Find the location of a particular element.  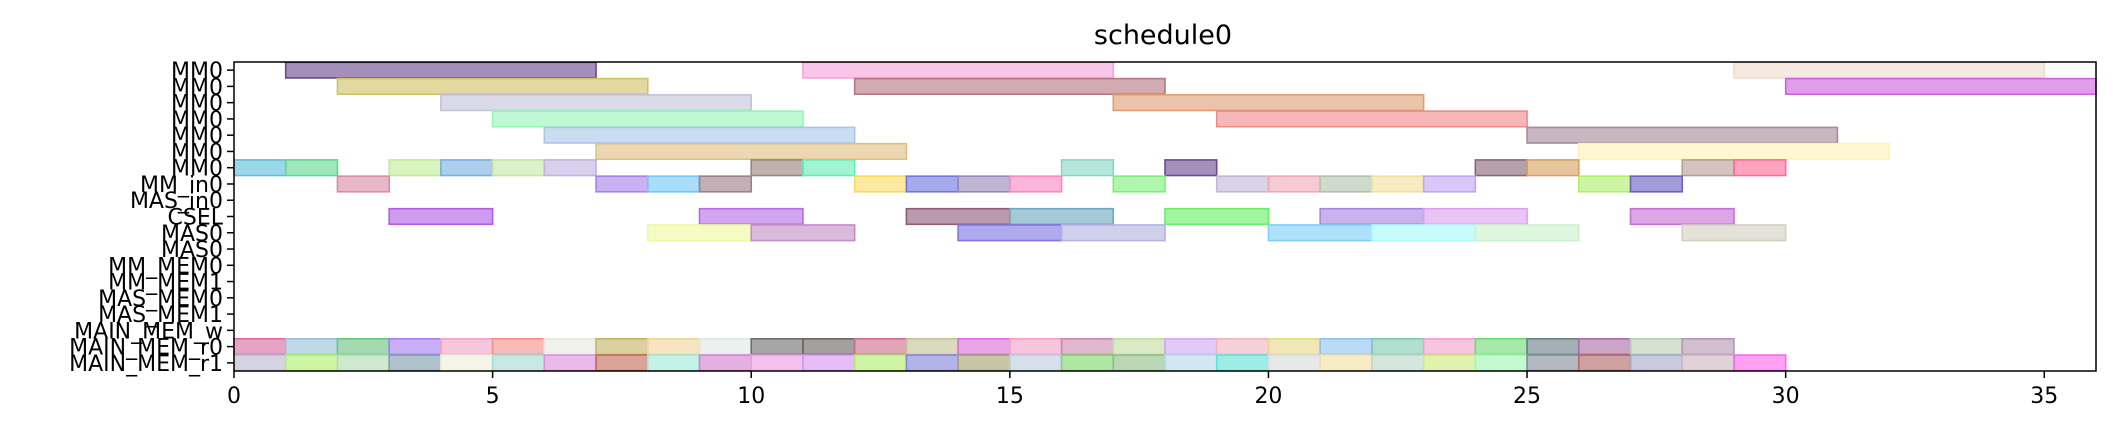

y-tick-label: MM_MEM1 is located at coordinates (165, 283).